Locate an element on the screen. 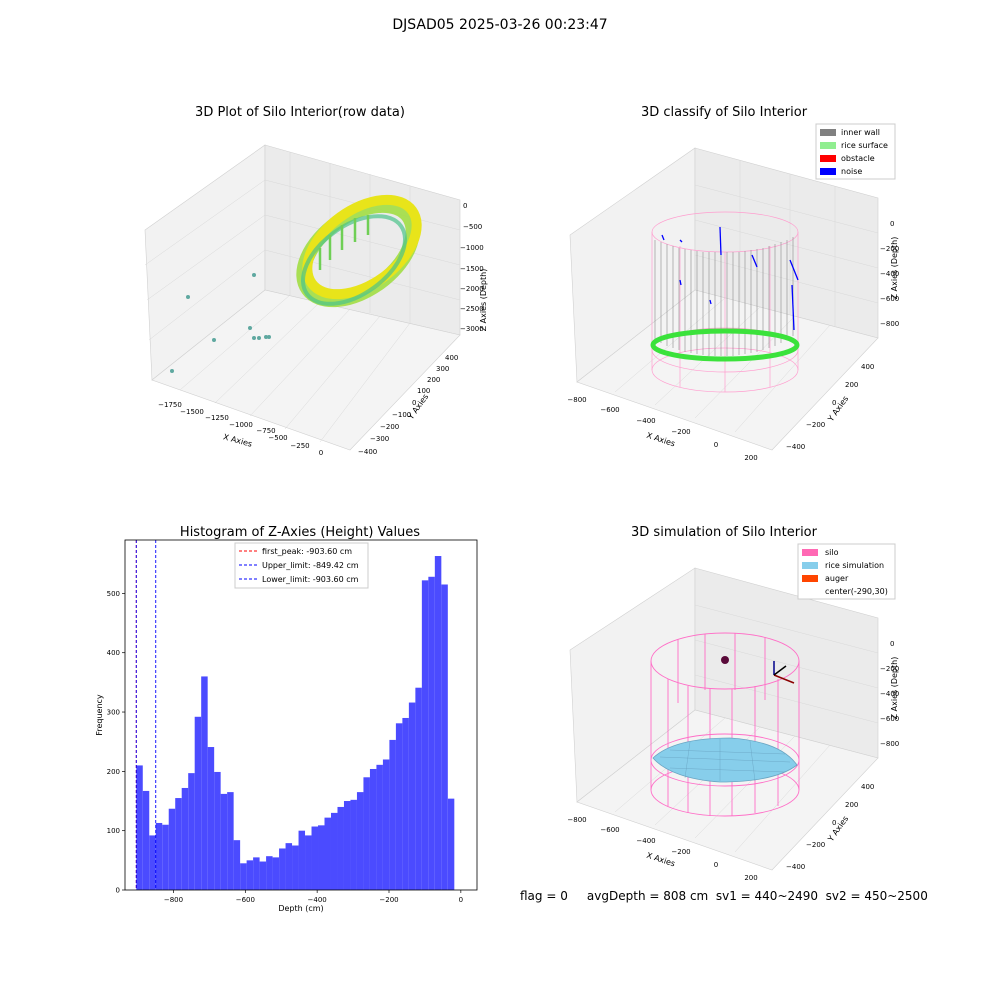  histogram-xtick-label: −800 is located at coordinates (173, 900).